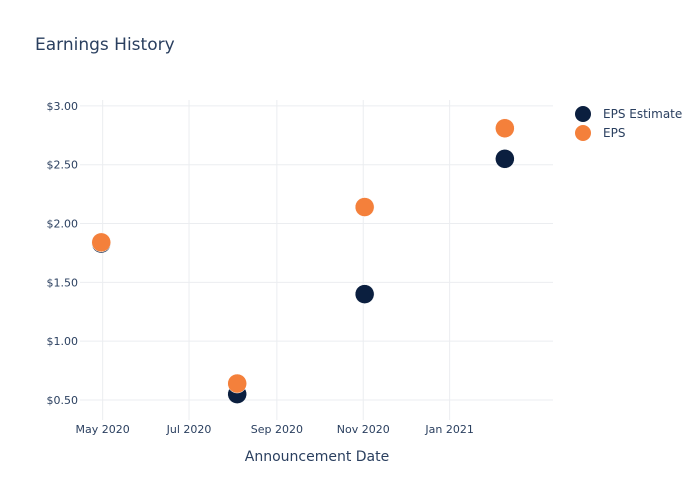 The image size is (700, 500). I want to click on y-tick-label: $0.50, so click(63, 400).